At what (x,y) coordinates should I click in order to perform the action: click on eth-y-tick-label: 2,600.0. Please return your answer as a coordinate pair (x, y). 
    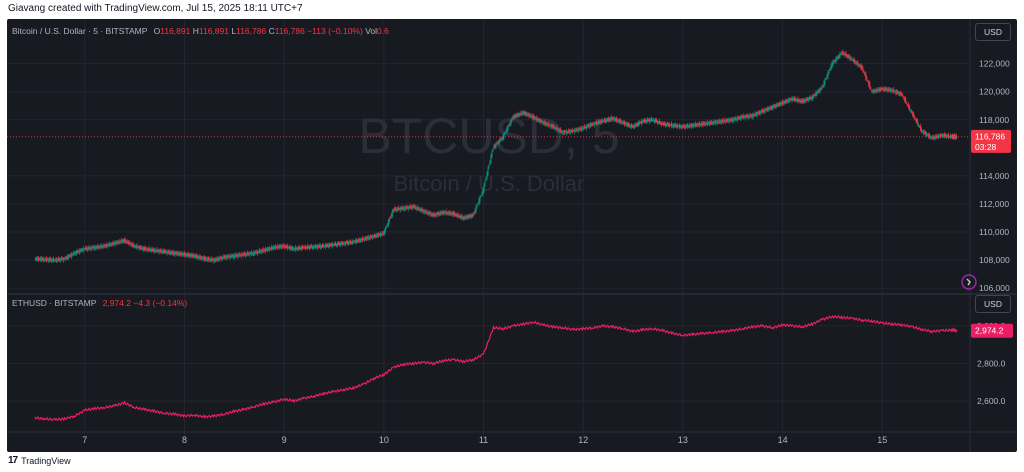
    Looking at the image, I should click on (991, 401).